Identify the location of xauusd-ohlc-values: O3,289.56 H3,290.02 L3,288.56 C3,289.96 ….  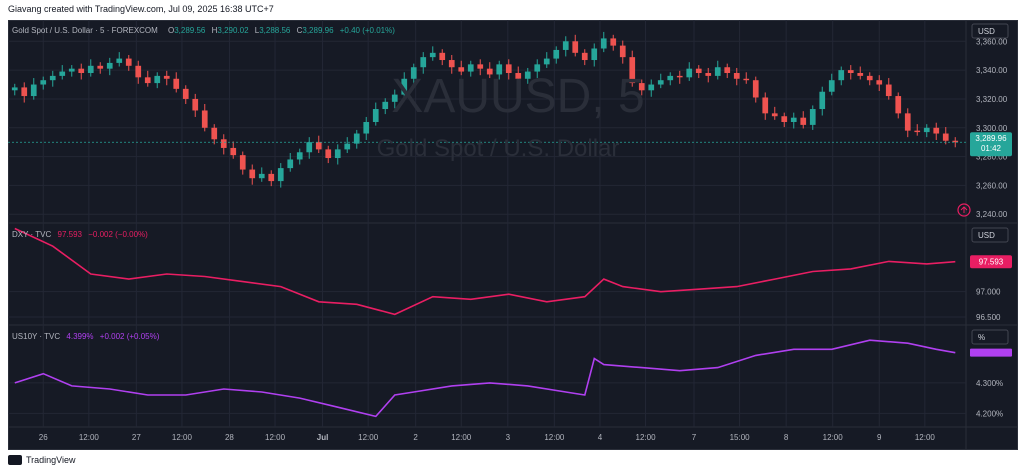
(281, 30).